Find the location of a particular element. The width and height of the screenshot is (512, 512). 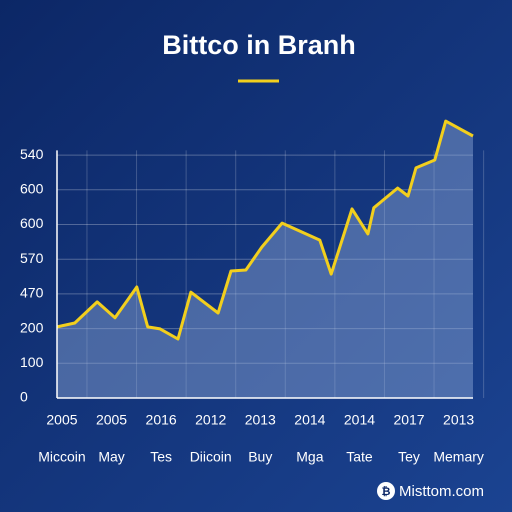

x-sublabel: Tes is located at coordinates (161, 457).